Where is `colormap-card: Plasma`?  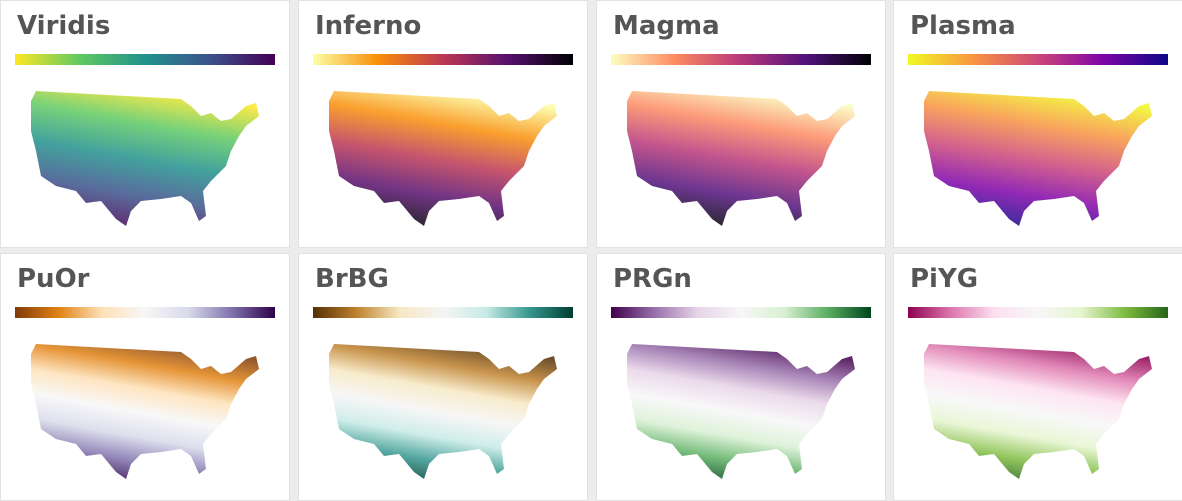
colormap-card: Plasma is located at coordinates (1037, 124).